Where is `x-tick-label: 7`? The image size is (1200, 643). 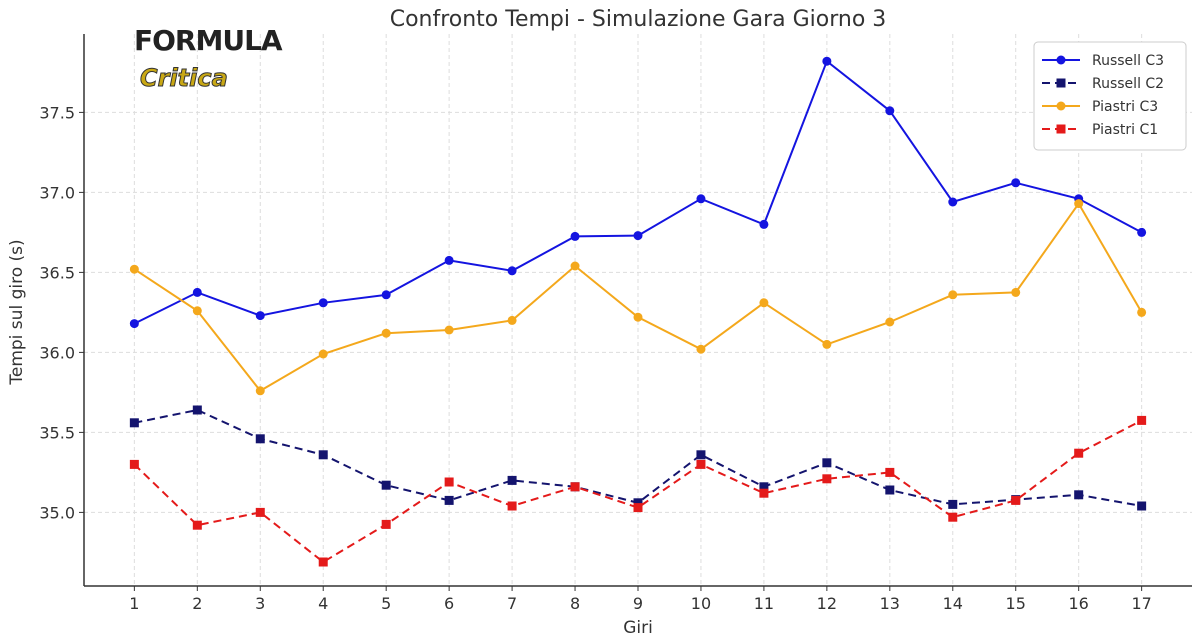 x-tick-label: 7 is located at coordinates (512, 603).